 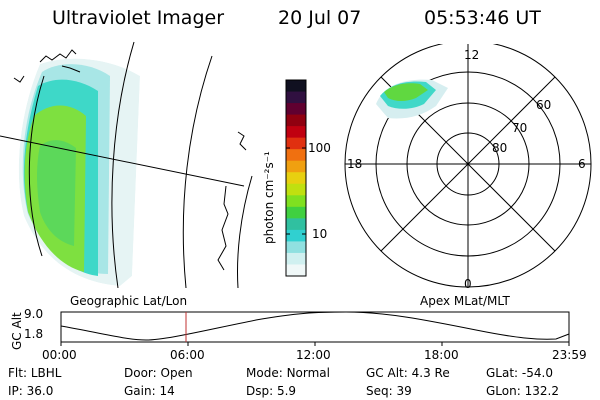 What do you see at coordinates (17, 331) in the screenshot?
I see `timeline-ylabel: GC Alt` at bounding box center [17, 331].